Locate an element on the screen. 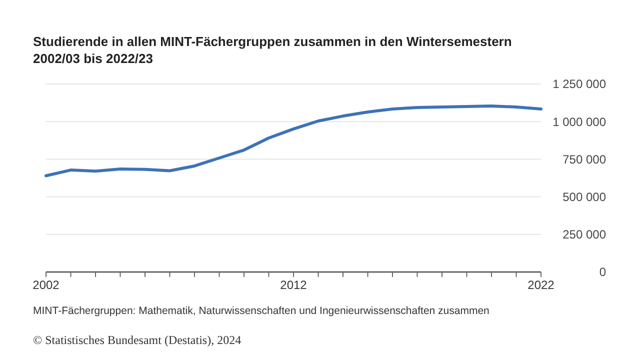 This screenshot has width=636, height=358. text: MINT-Fächergruppen: Mathematik, Naturwissenschaften und Ingenieurwissenschaften zusammen is located at coordinates (261, 311).